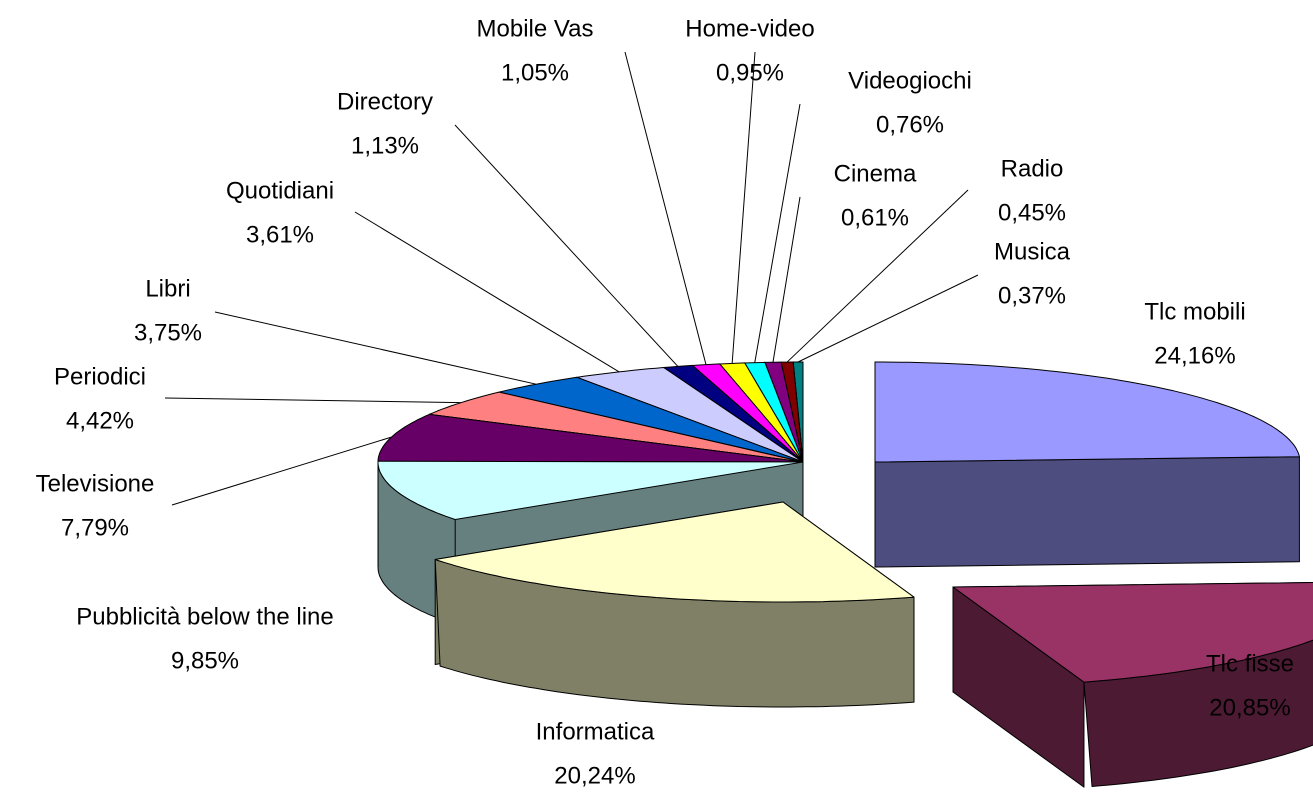  What do you see at coordinates (95, 527) in the screenshot?
I see `value-label: 7,79%` at bounding box center [95, 527].